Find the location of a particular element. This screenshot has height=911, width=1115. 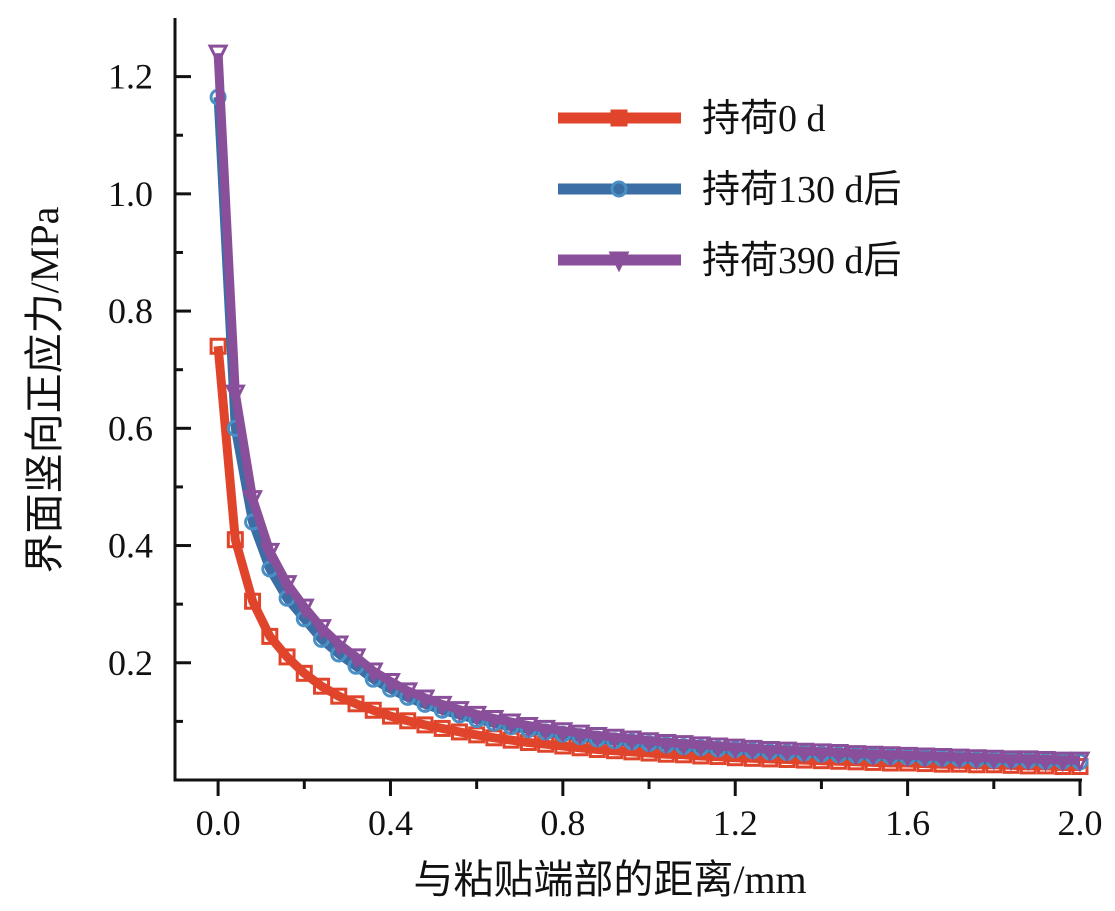

legend-label: 持荷130 d后 is located at coordinates (802, 190).